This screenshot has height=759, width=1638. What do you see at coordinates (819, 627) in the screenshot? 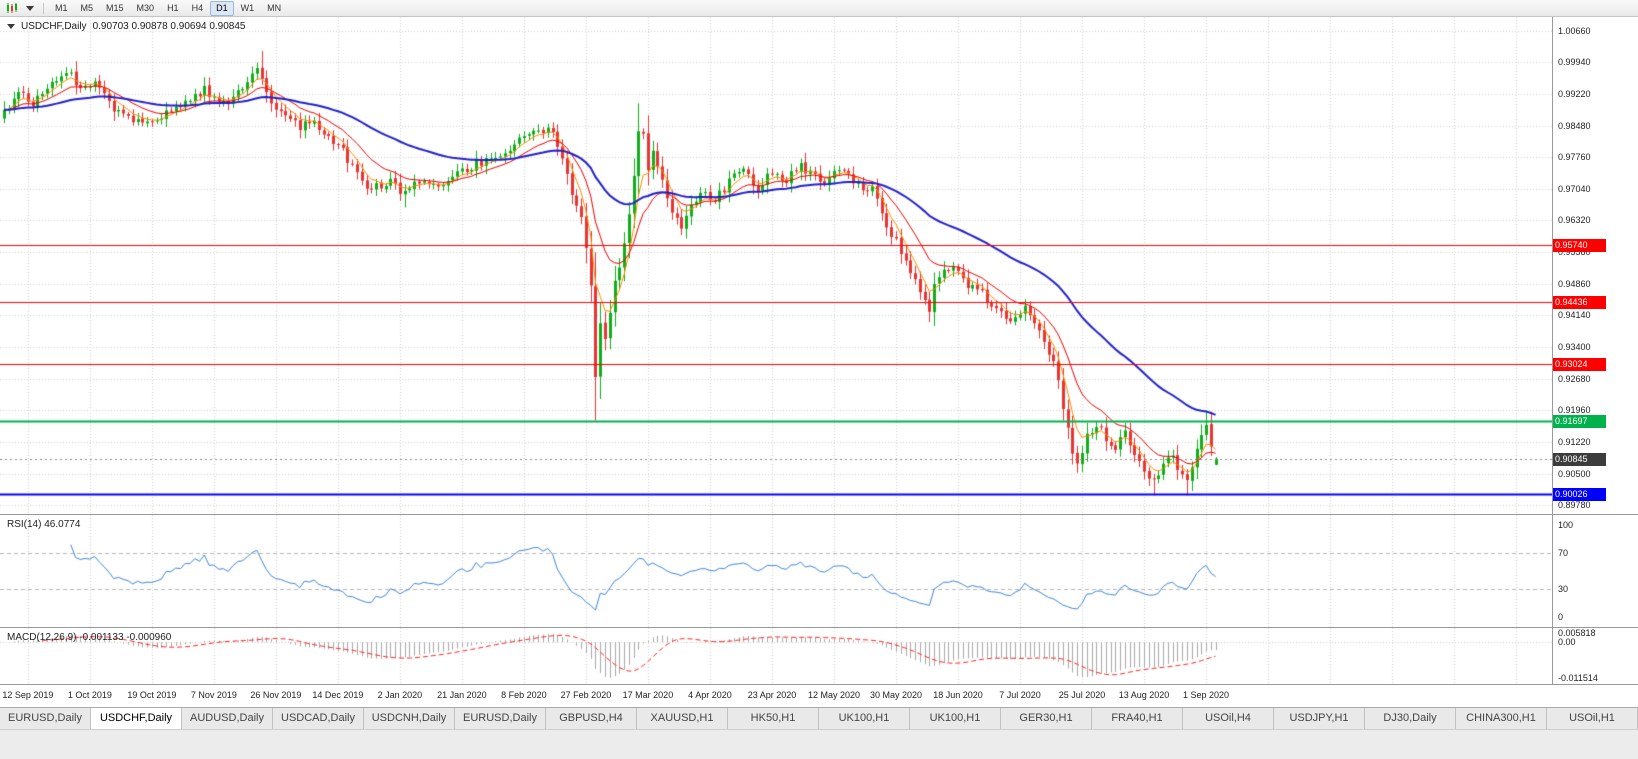
I see `rsi-macd-separator` at bounding box center [819, 627].